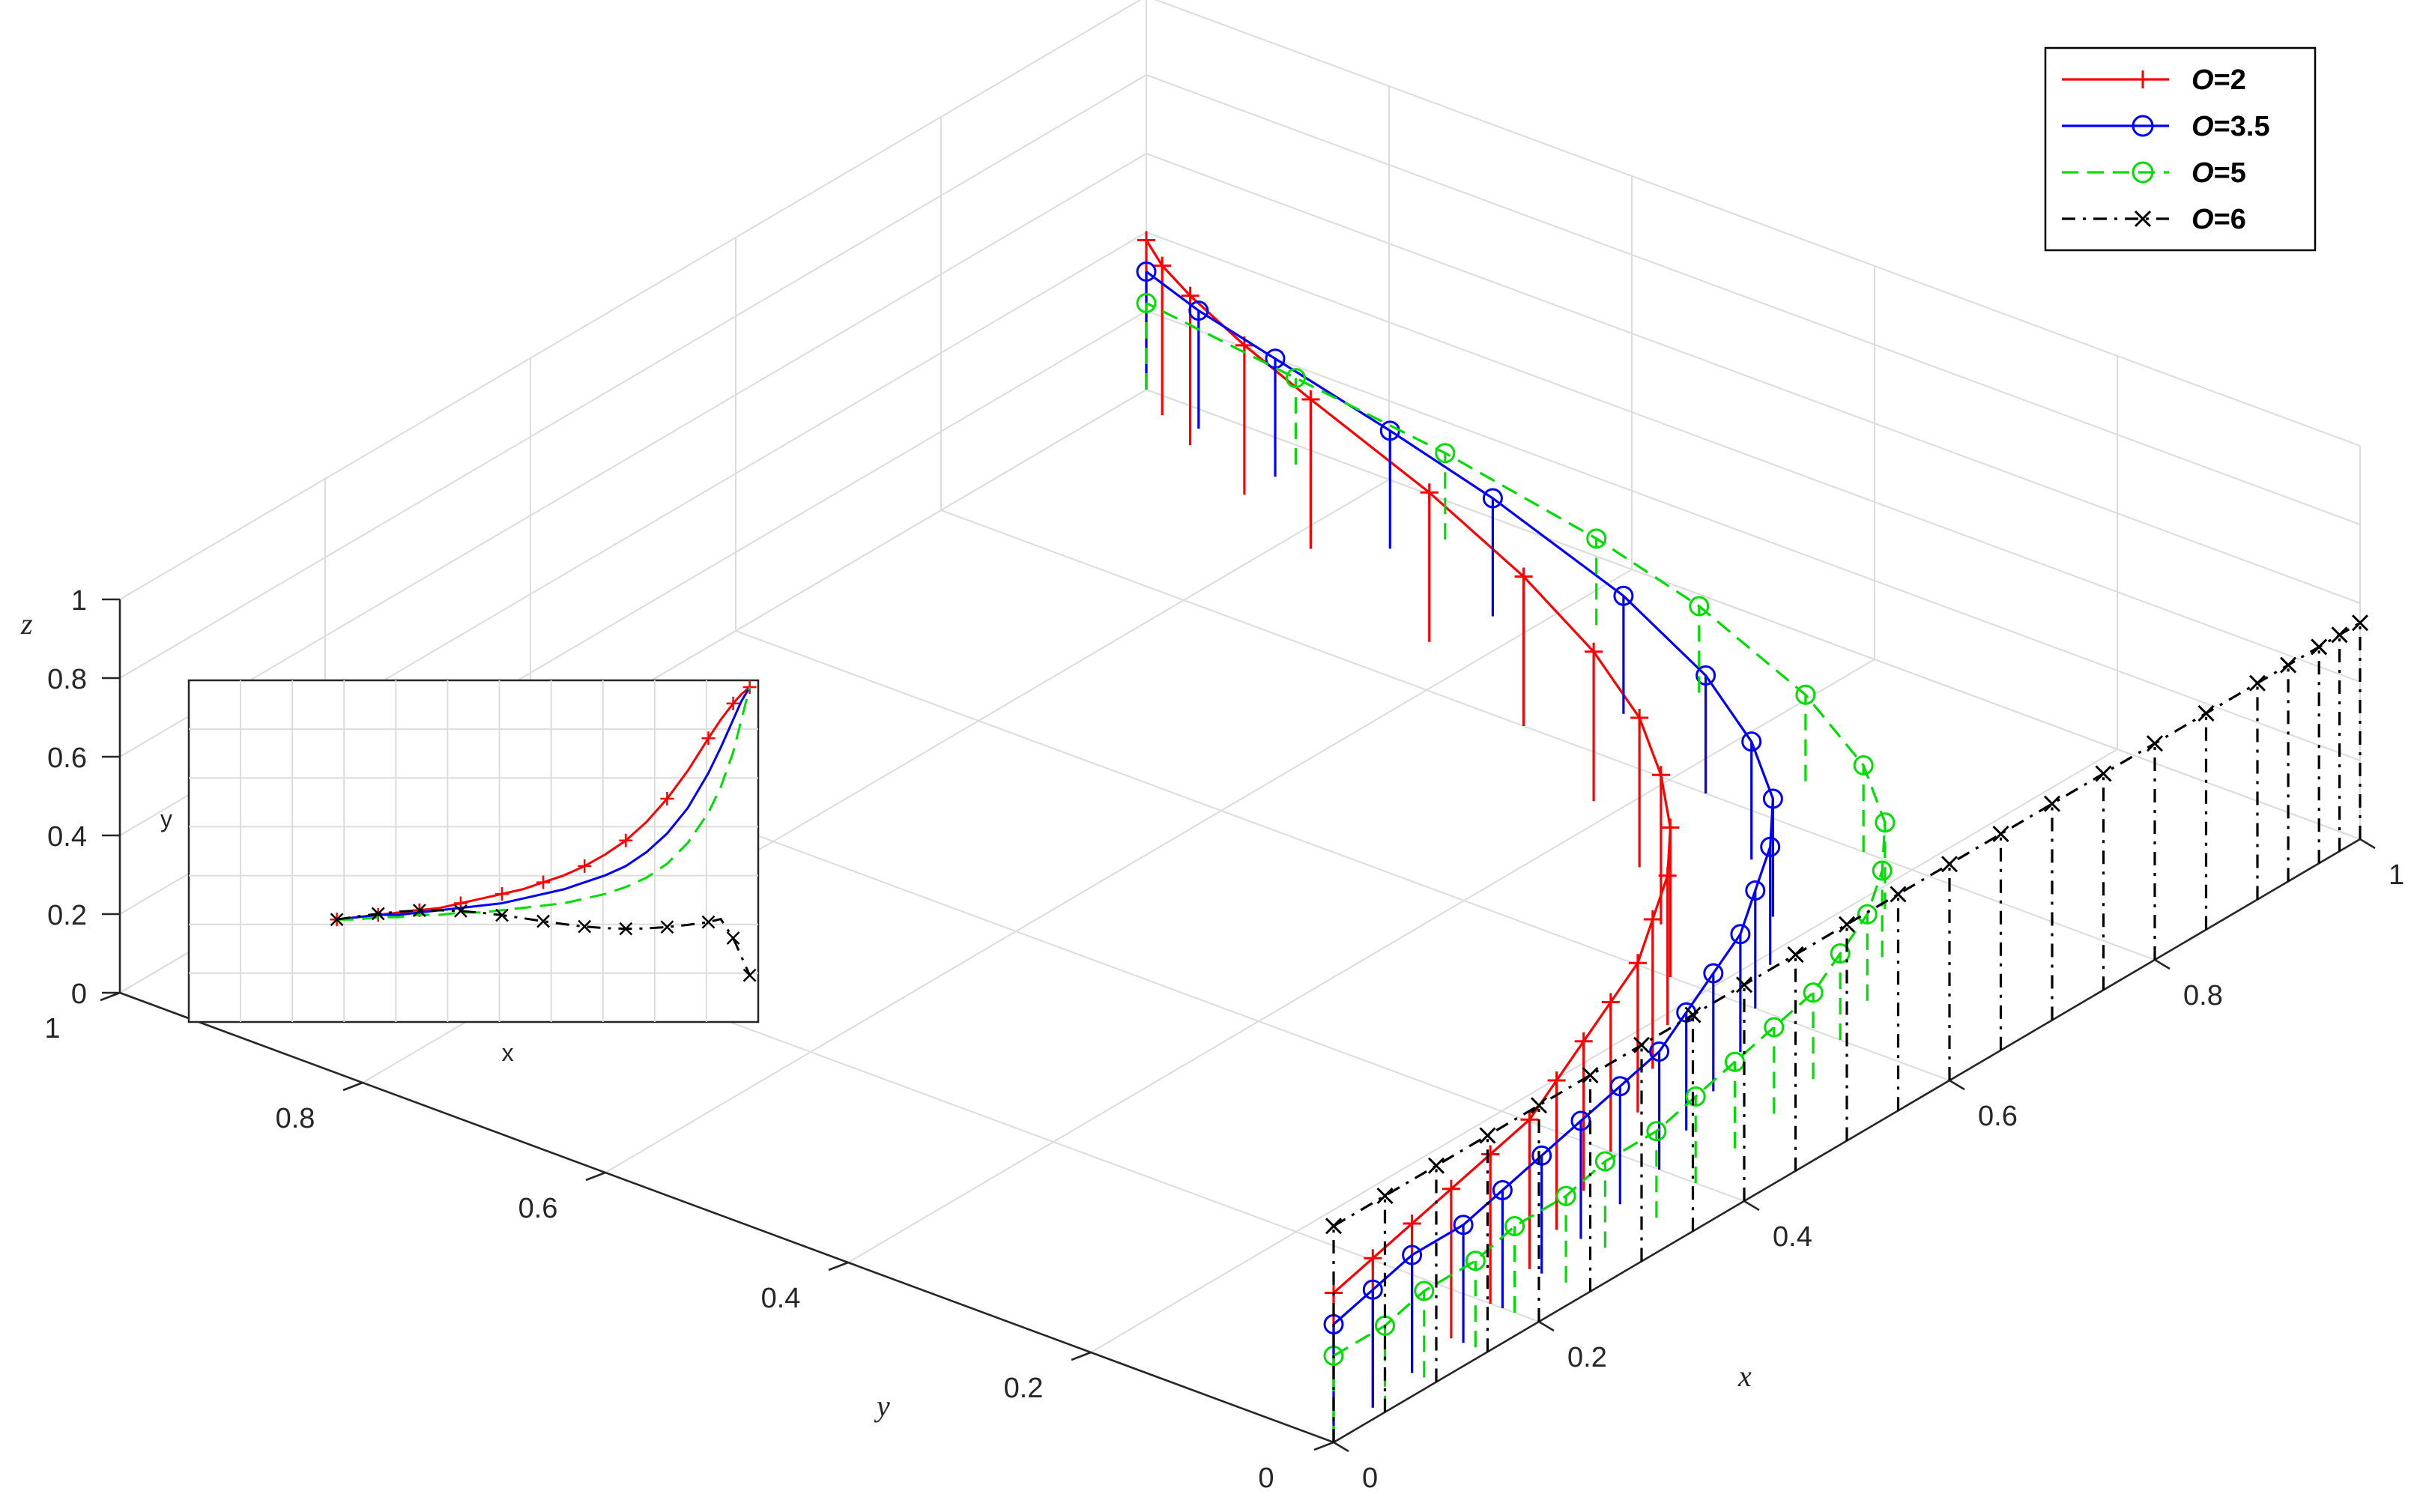  I want to click on legend-label: O=2, so click(2219, 80).